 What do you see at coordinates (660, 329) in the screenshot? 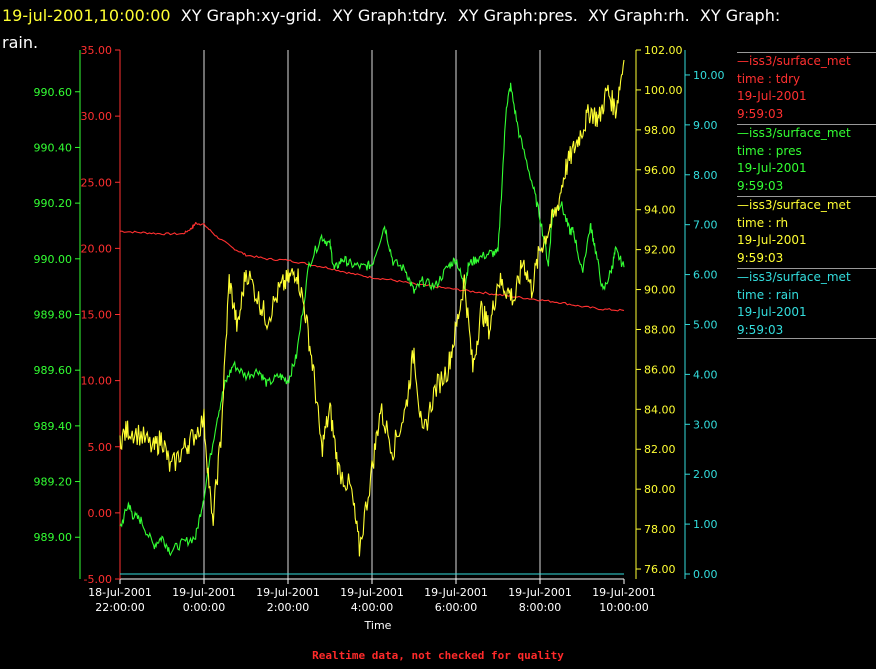
I see `rh-tick-label: 88.00` at bounding box center [660, 329].